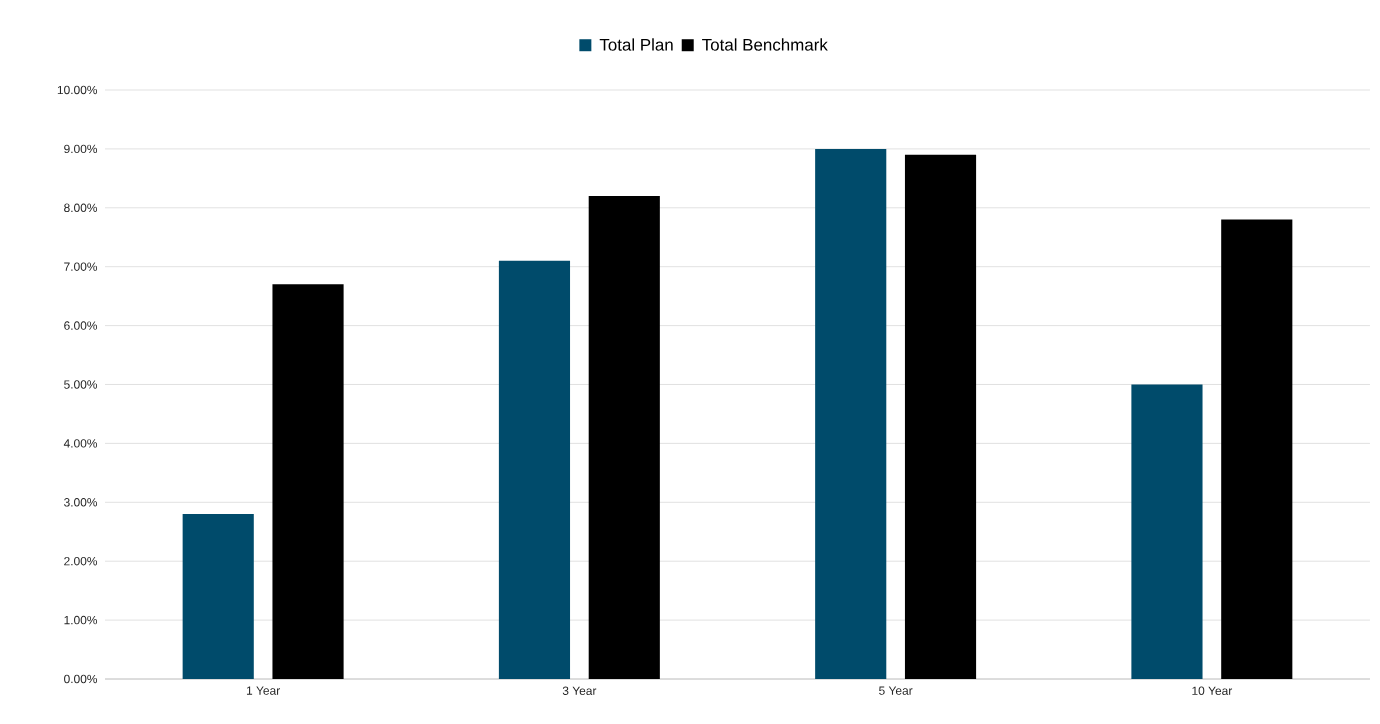  What do you see at coordinates (636, 44) in the screenshot?
I see `legend-label: Total Plan` at bounding box center [636, 44].